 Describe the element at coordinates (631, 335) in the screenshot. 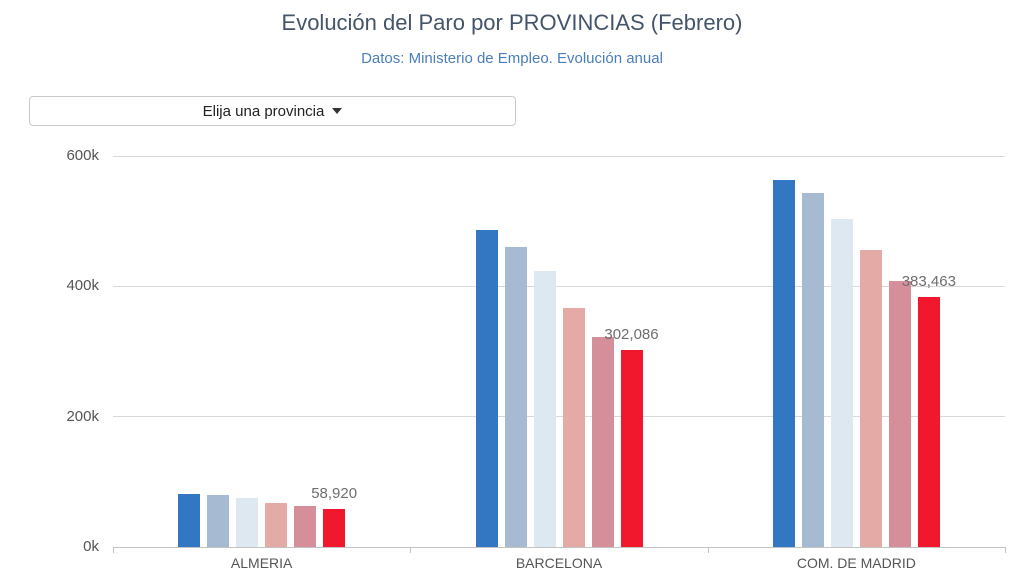

I see `bar-data-label: 302,086` at that location.